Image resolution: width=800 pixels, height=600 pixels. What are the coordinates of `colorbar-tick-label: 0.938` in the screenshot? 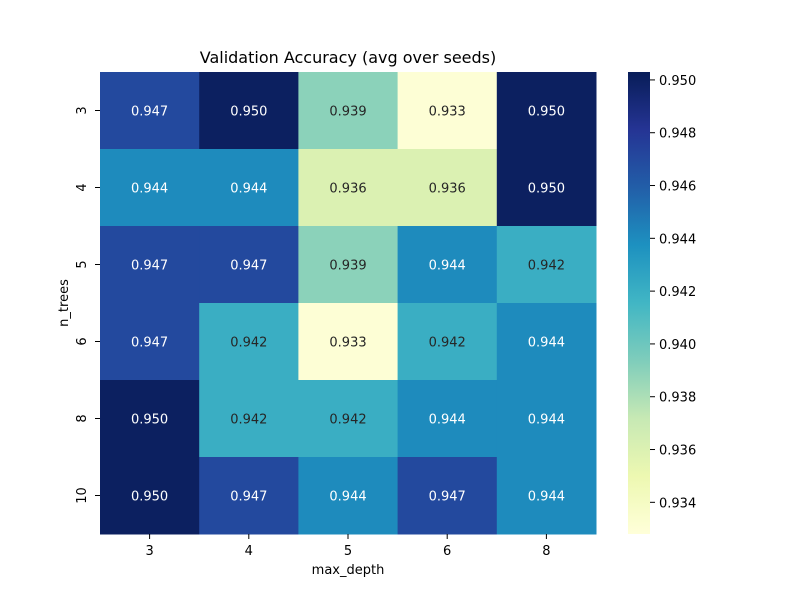 It's located at (677, 398).